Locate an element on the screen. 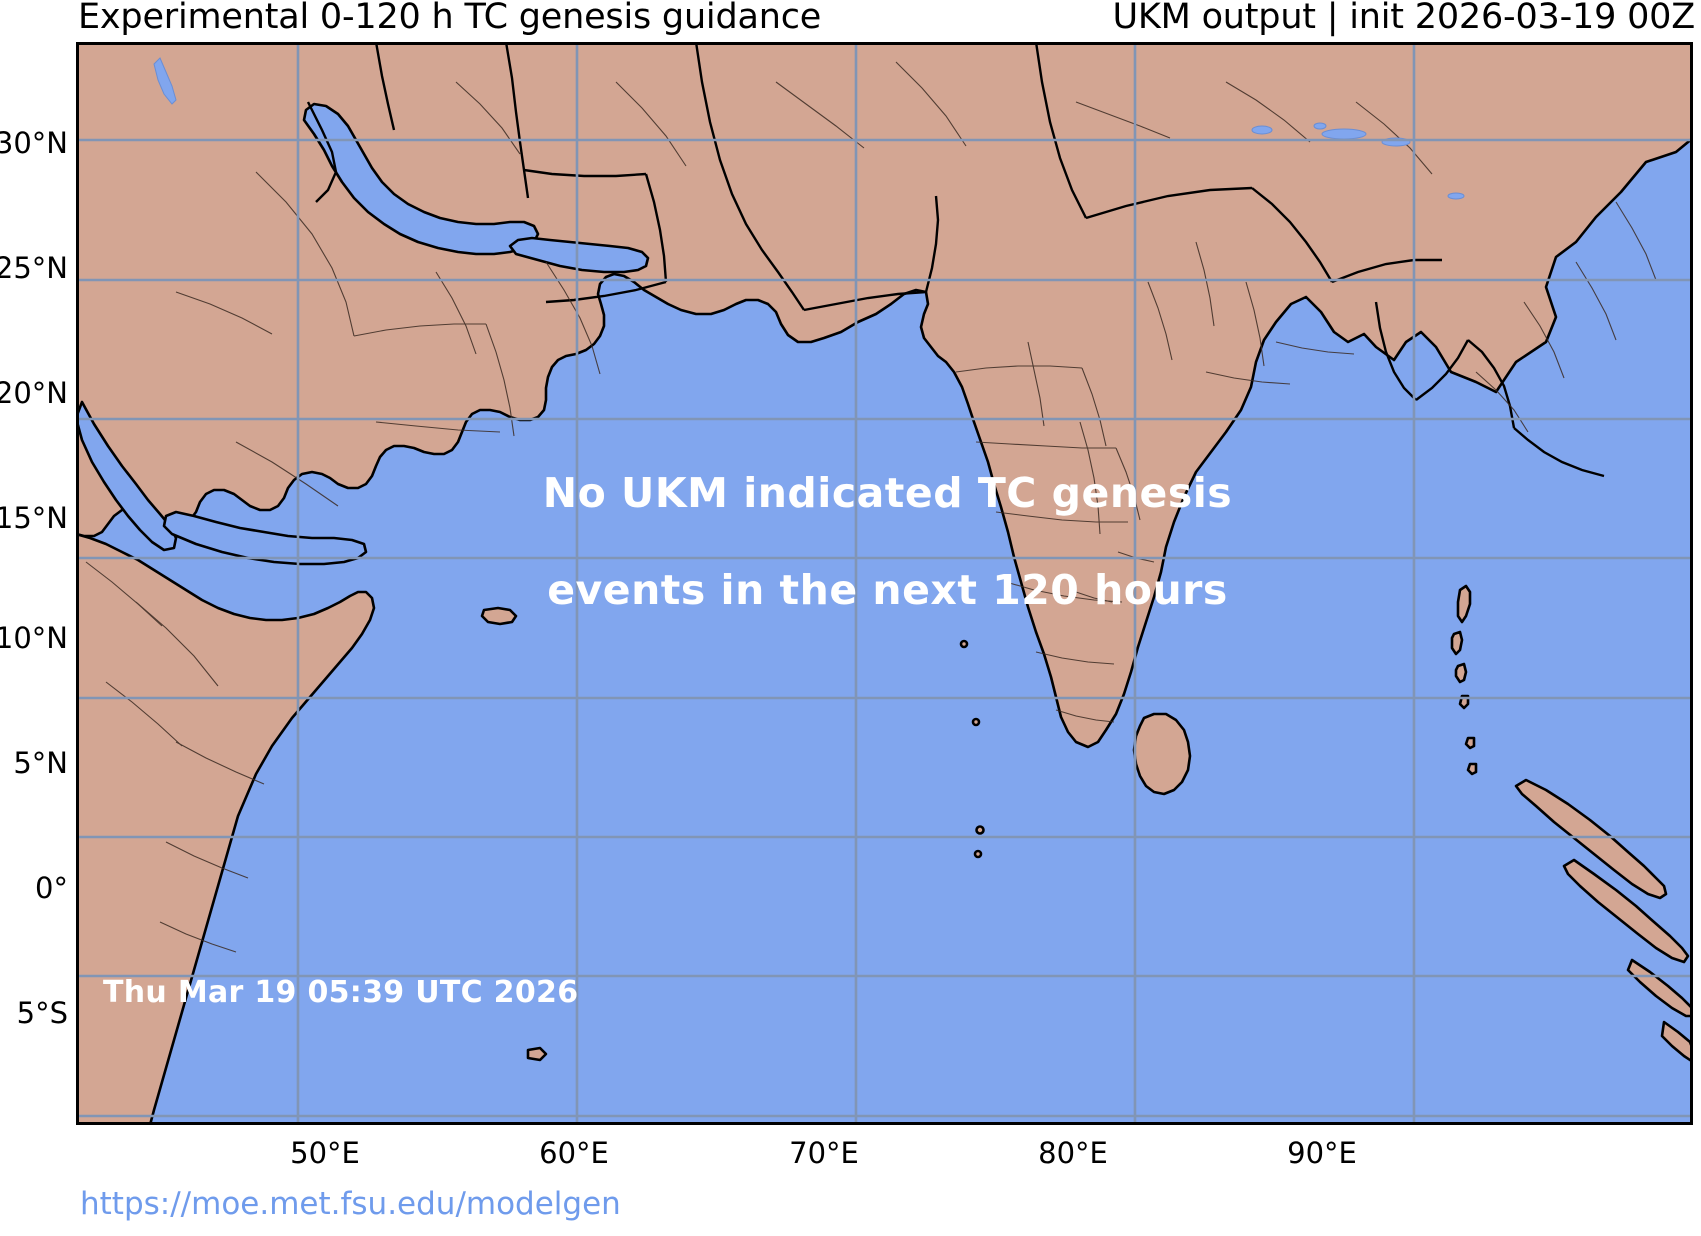  timestamp-label: Thu Mar 19 05:39 UTC 2026 is located at coordinates (341, 992).